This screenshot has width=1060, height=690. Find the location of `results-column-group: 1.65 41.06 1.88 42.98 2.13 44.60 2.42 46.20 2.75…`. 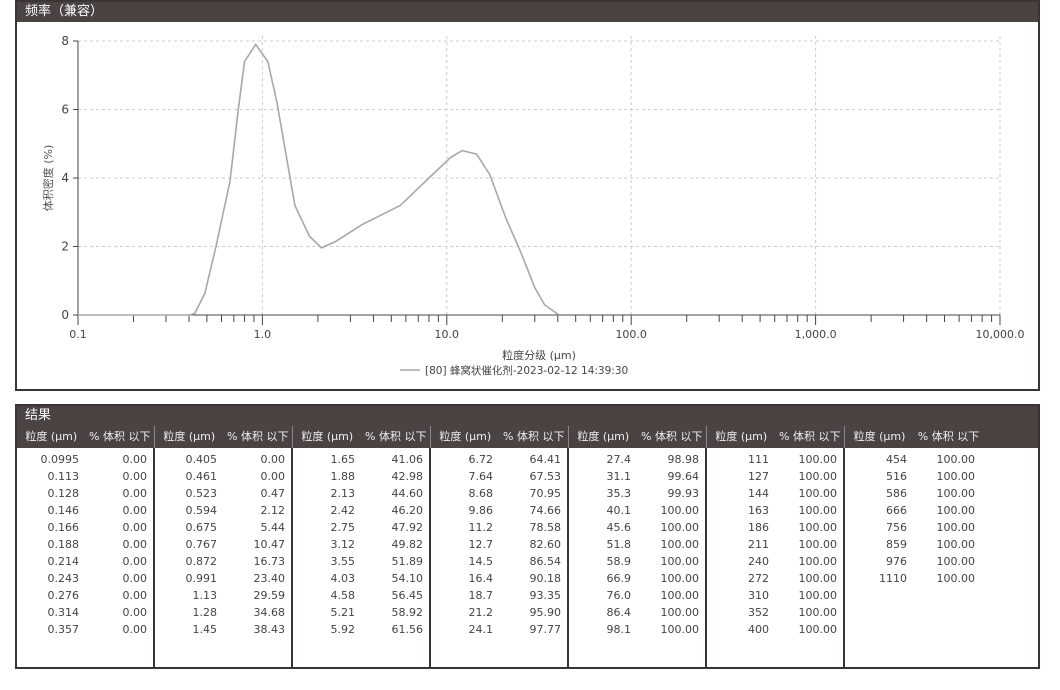

results-column-group: 1.65 41.06 1.88 42.98 2.13 44.60 2.42 46.20 2.75… is located at coordinates (362, 557).